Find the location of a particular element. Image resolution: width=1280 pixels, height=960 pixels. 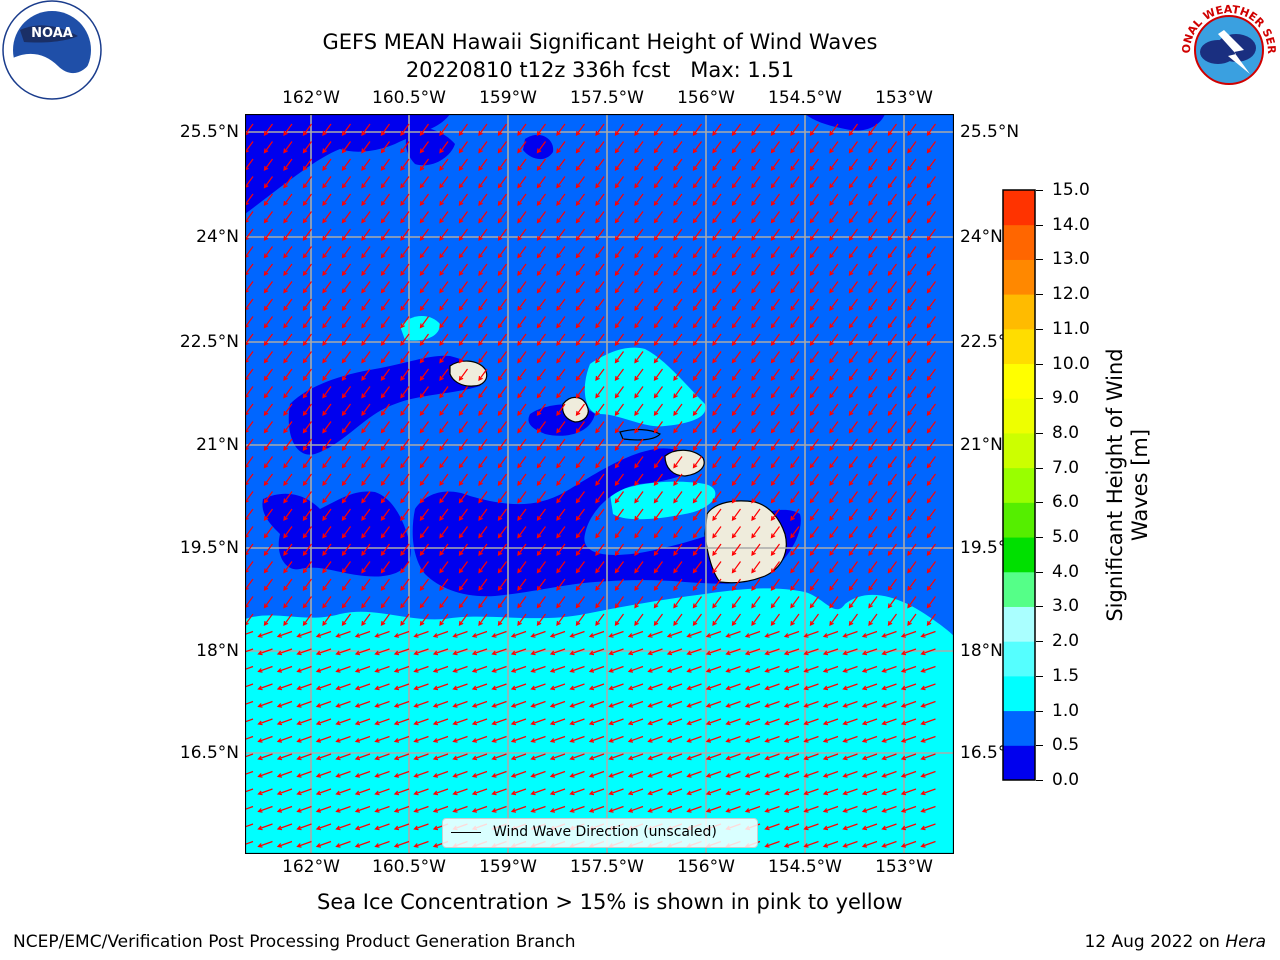

wave-height-field-low is located at coordinates (845, 122).